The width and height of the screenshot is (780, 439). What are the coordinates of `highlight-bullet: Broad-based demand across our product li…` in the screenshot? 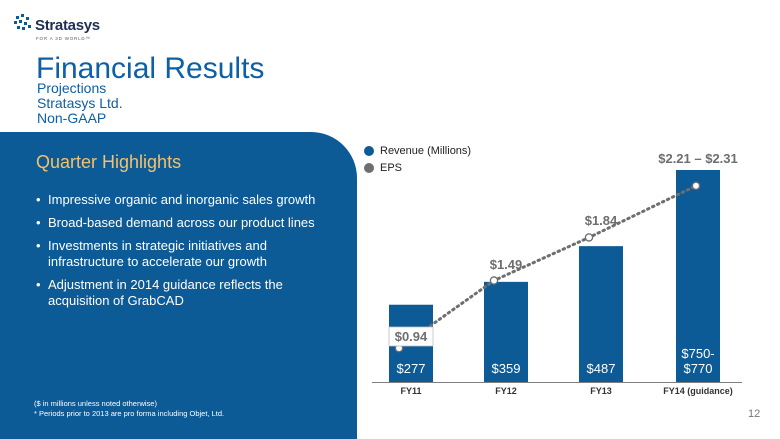 It's located at (186, 223).